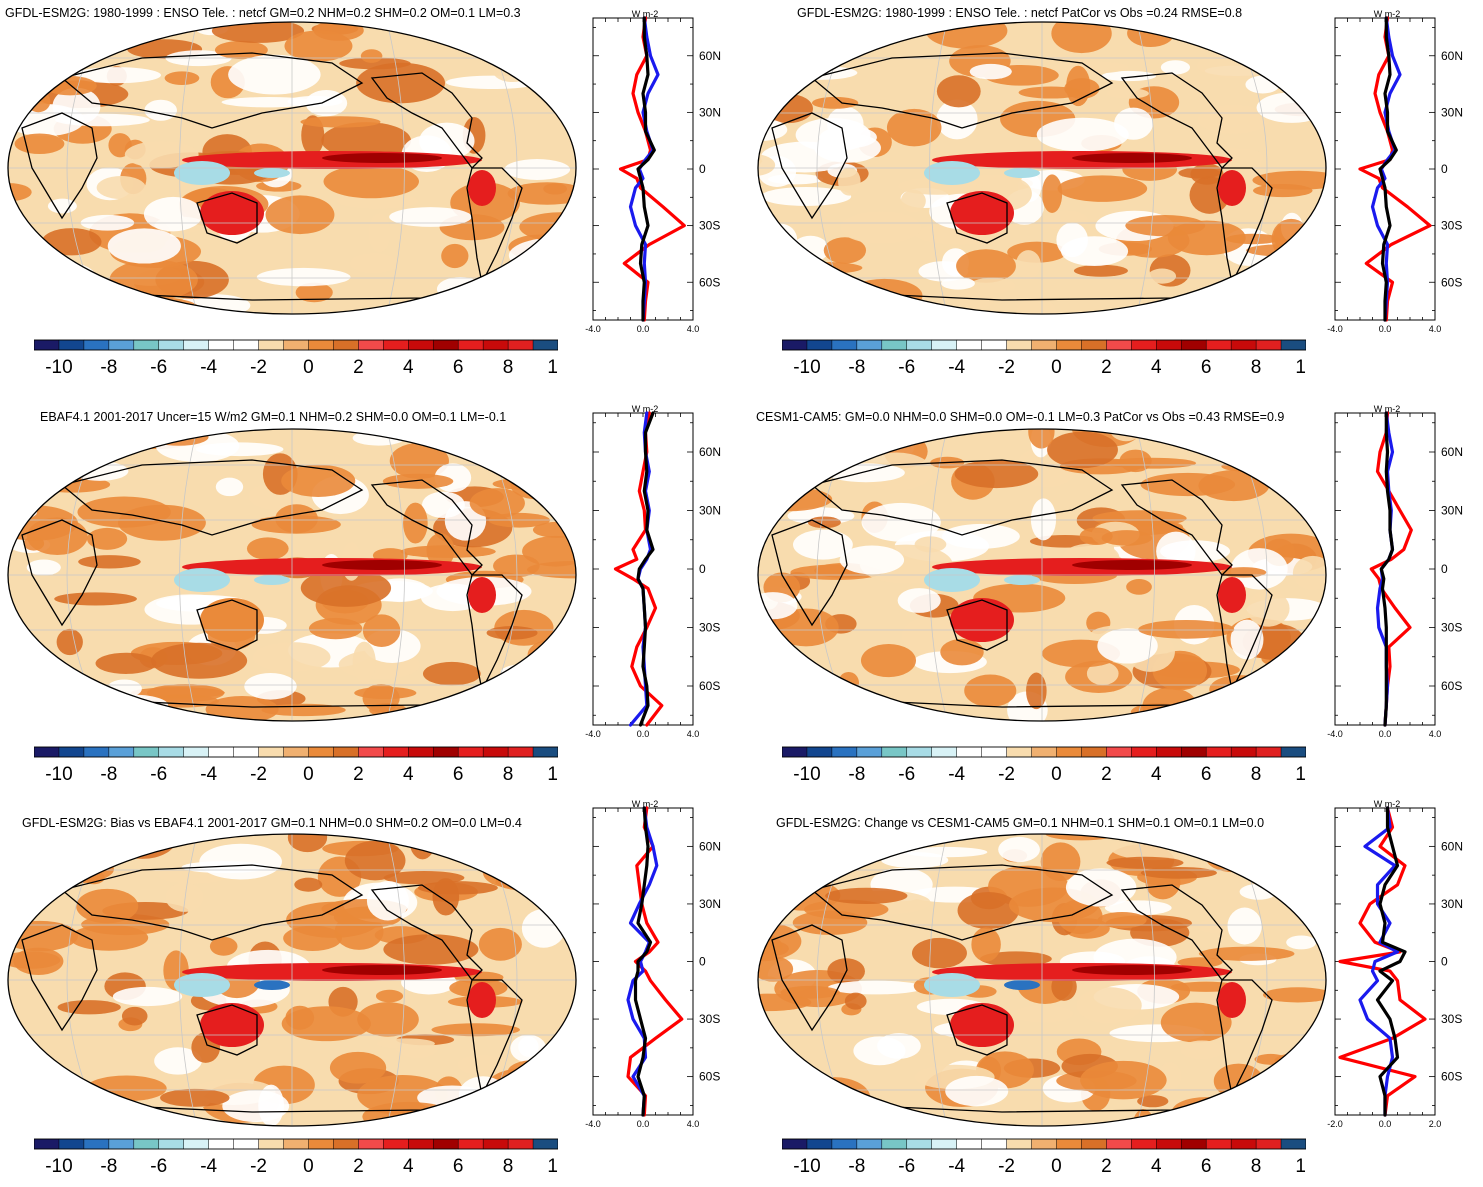 This screenshot has height=1187, width=1483. Describe the element at coordinates (1335, 1124) in the screenshot. I see `profile-x-tick-label: -2.0` at that location.